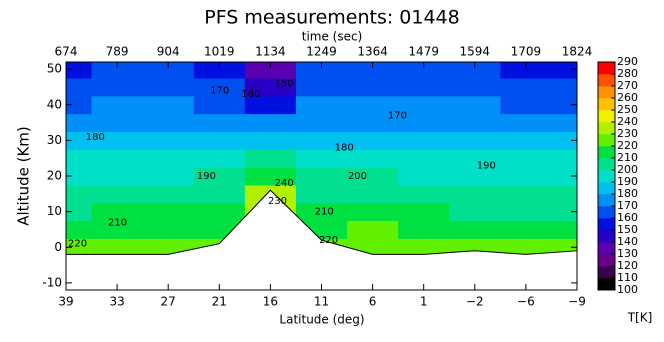 Image resolution: width=664 pixels, height=342 pixels. What do you see at coordinates (52, 282) in the screenshot?
I see `y-tick-label: -10` at bounding box center [52, 282].